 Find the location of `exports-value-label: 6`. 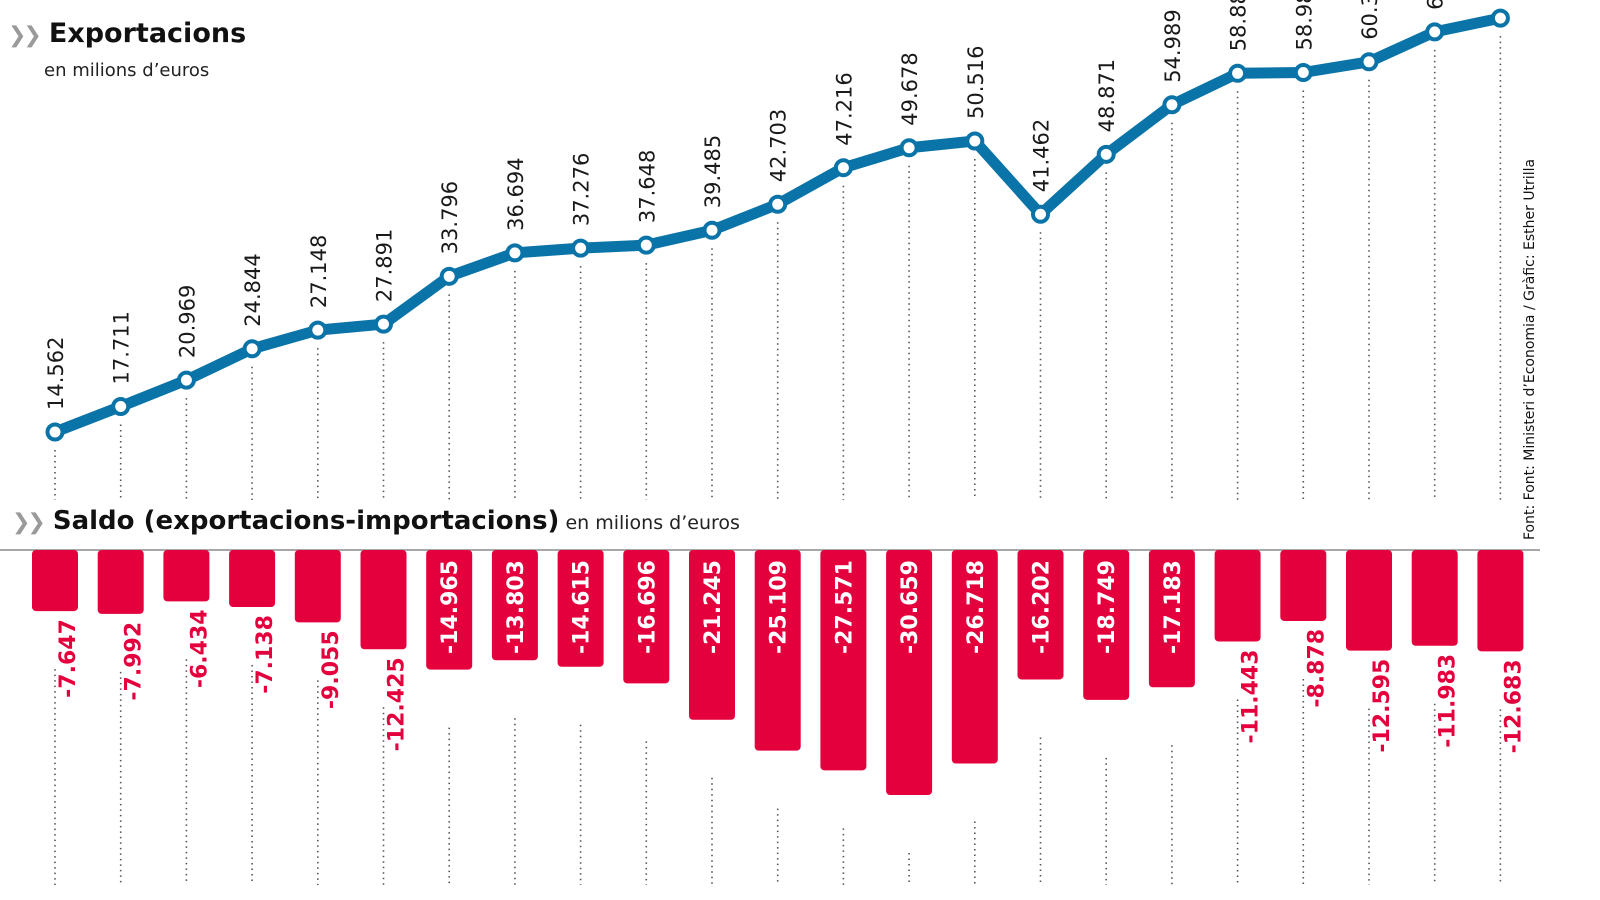

exports-value-label: 6 is located at coordinates (1436, 5).